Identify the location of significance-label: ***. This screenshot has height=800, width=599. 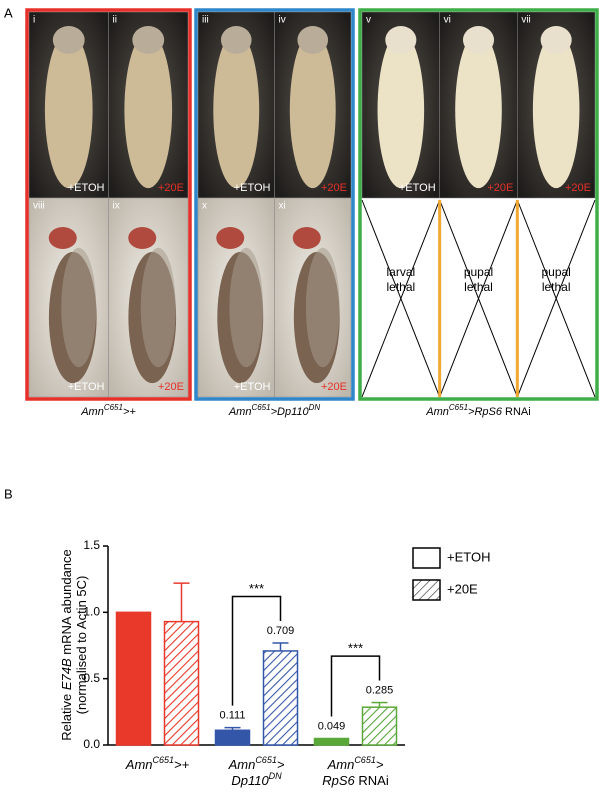
(355, 648).